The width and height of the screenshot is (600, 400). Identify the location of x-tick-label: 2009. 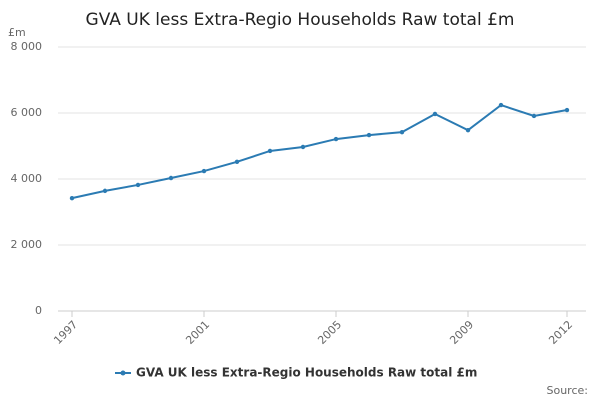
(461, 332).